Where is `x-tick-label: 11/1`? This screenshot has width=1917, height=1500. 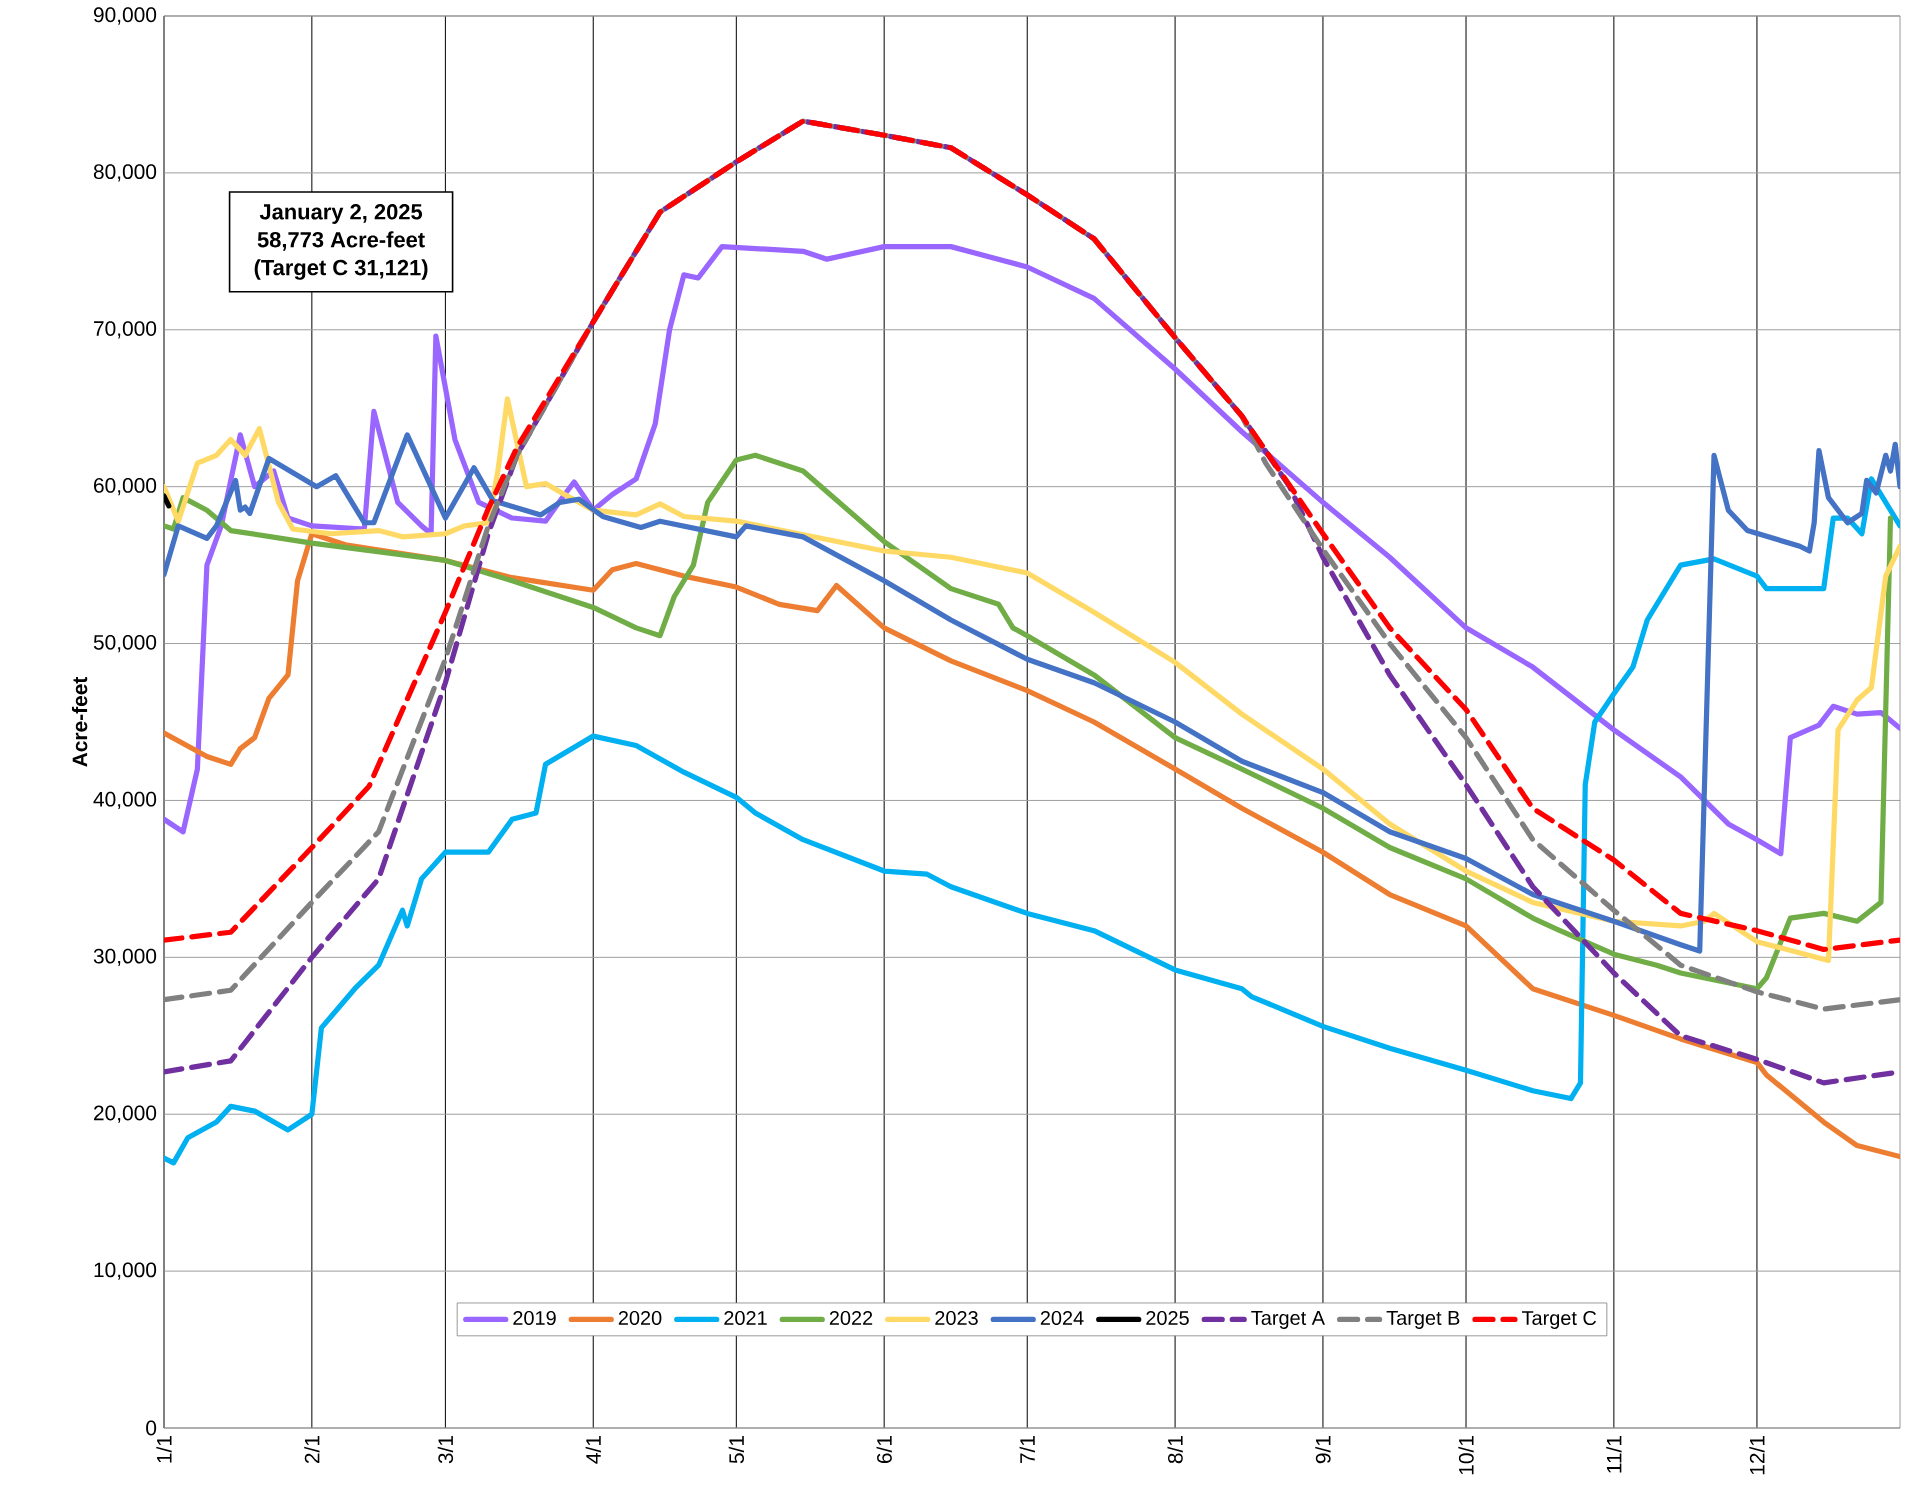
x-tick-label: 11/1 is located at coordinates (1614, 1454).